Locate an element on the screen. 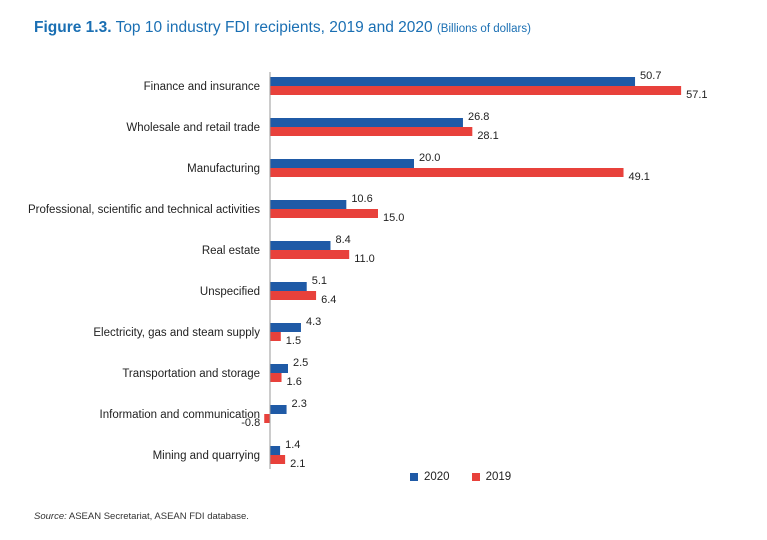  legend-label-2020: 2020 is located at coordinates (437, 477).